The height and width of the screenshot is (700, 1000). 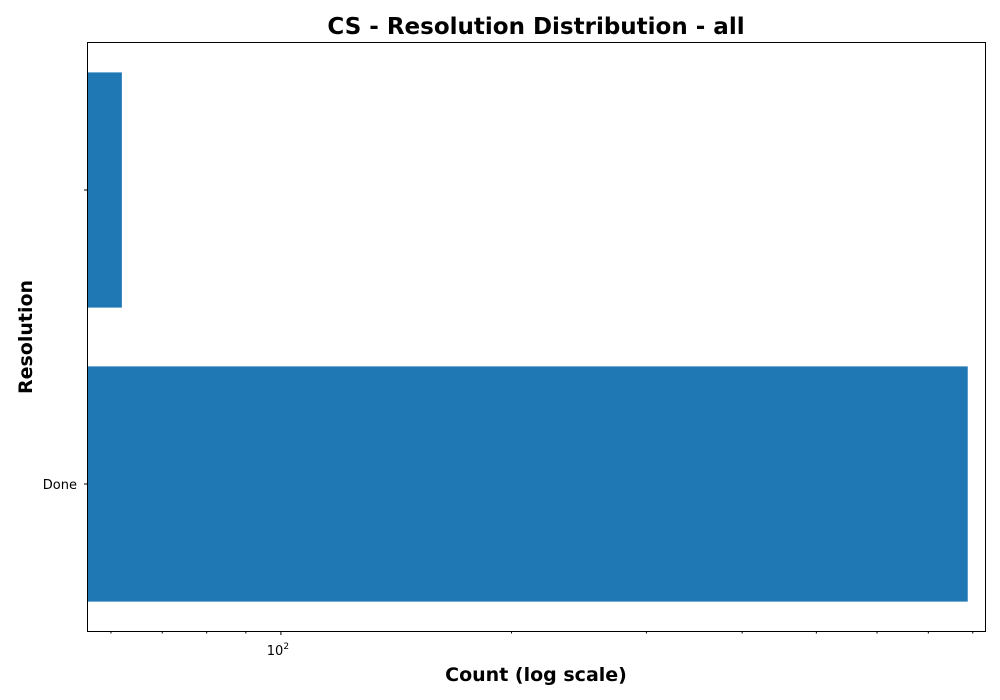 What do you see at coordinates (542, 645) in the screenshot?
I see `x-axis-ticks: 102` at bounding box center [542, 645].